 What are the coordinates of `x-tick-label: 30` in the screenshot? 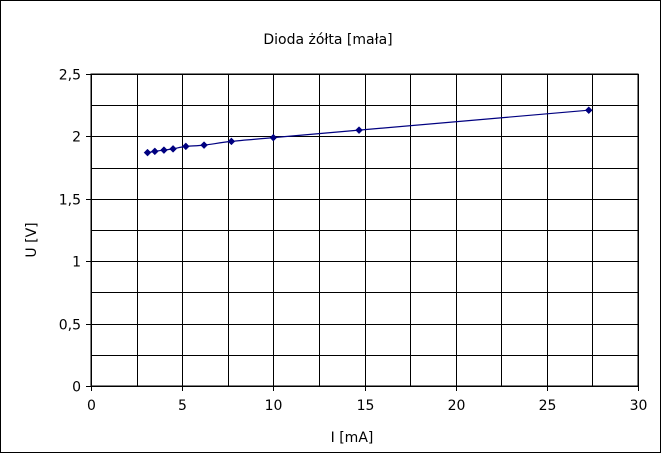 It's located at (639, 406).